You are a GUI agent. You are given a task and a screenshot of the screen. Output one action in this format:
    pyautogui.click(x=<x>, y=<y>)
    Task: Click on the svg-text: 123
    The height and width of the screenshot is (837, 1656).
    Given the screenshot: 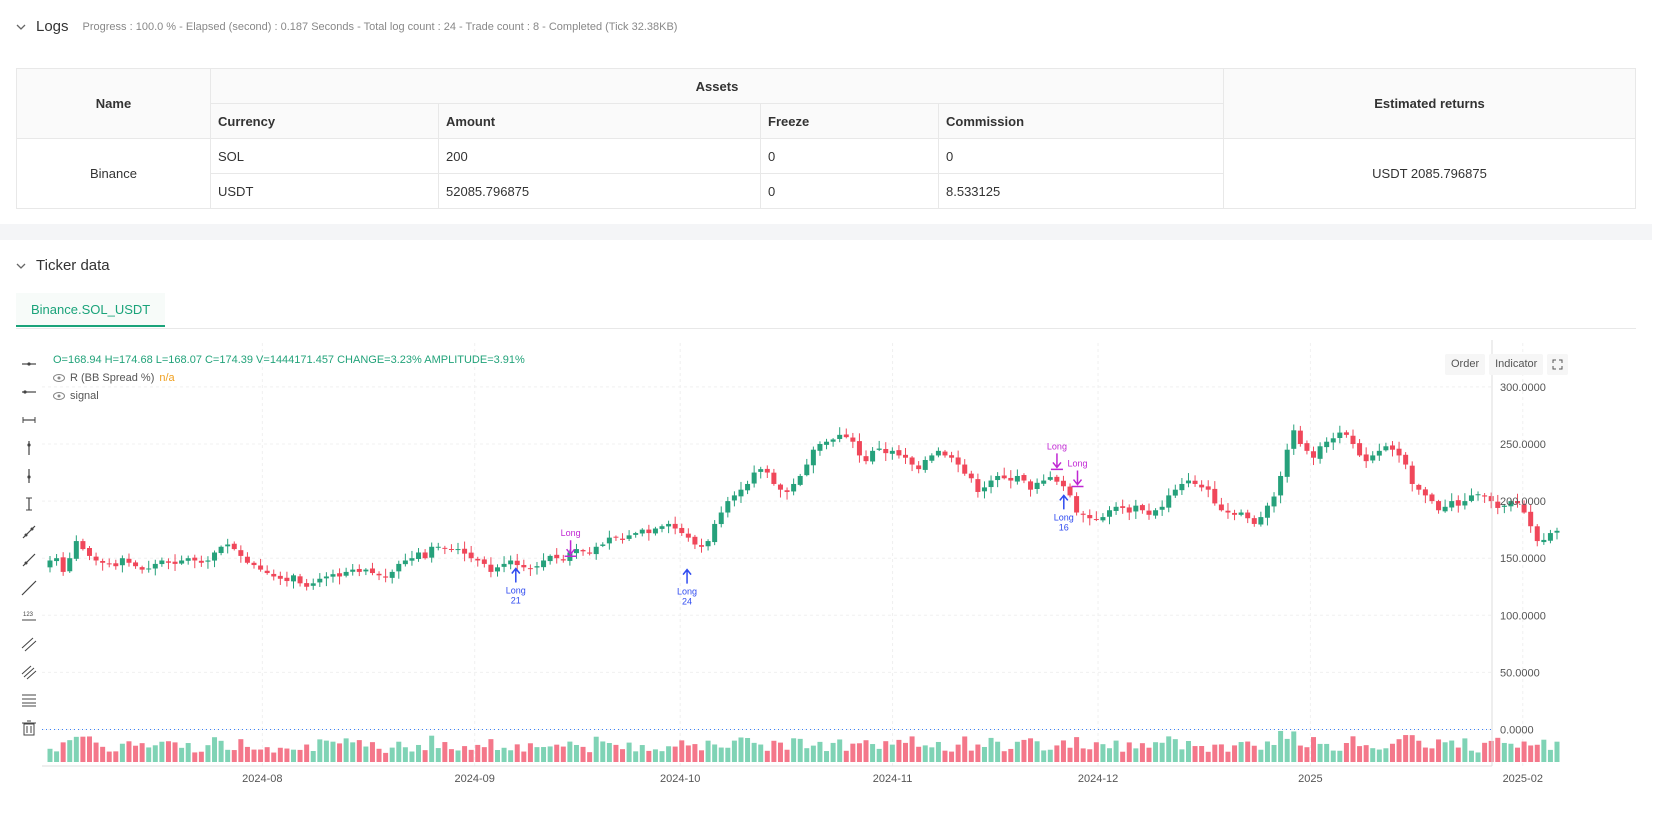 What is the action you would take?
    pyautogui.click(x=28, y=615)
    